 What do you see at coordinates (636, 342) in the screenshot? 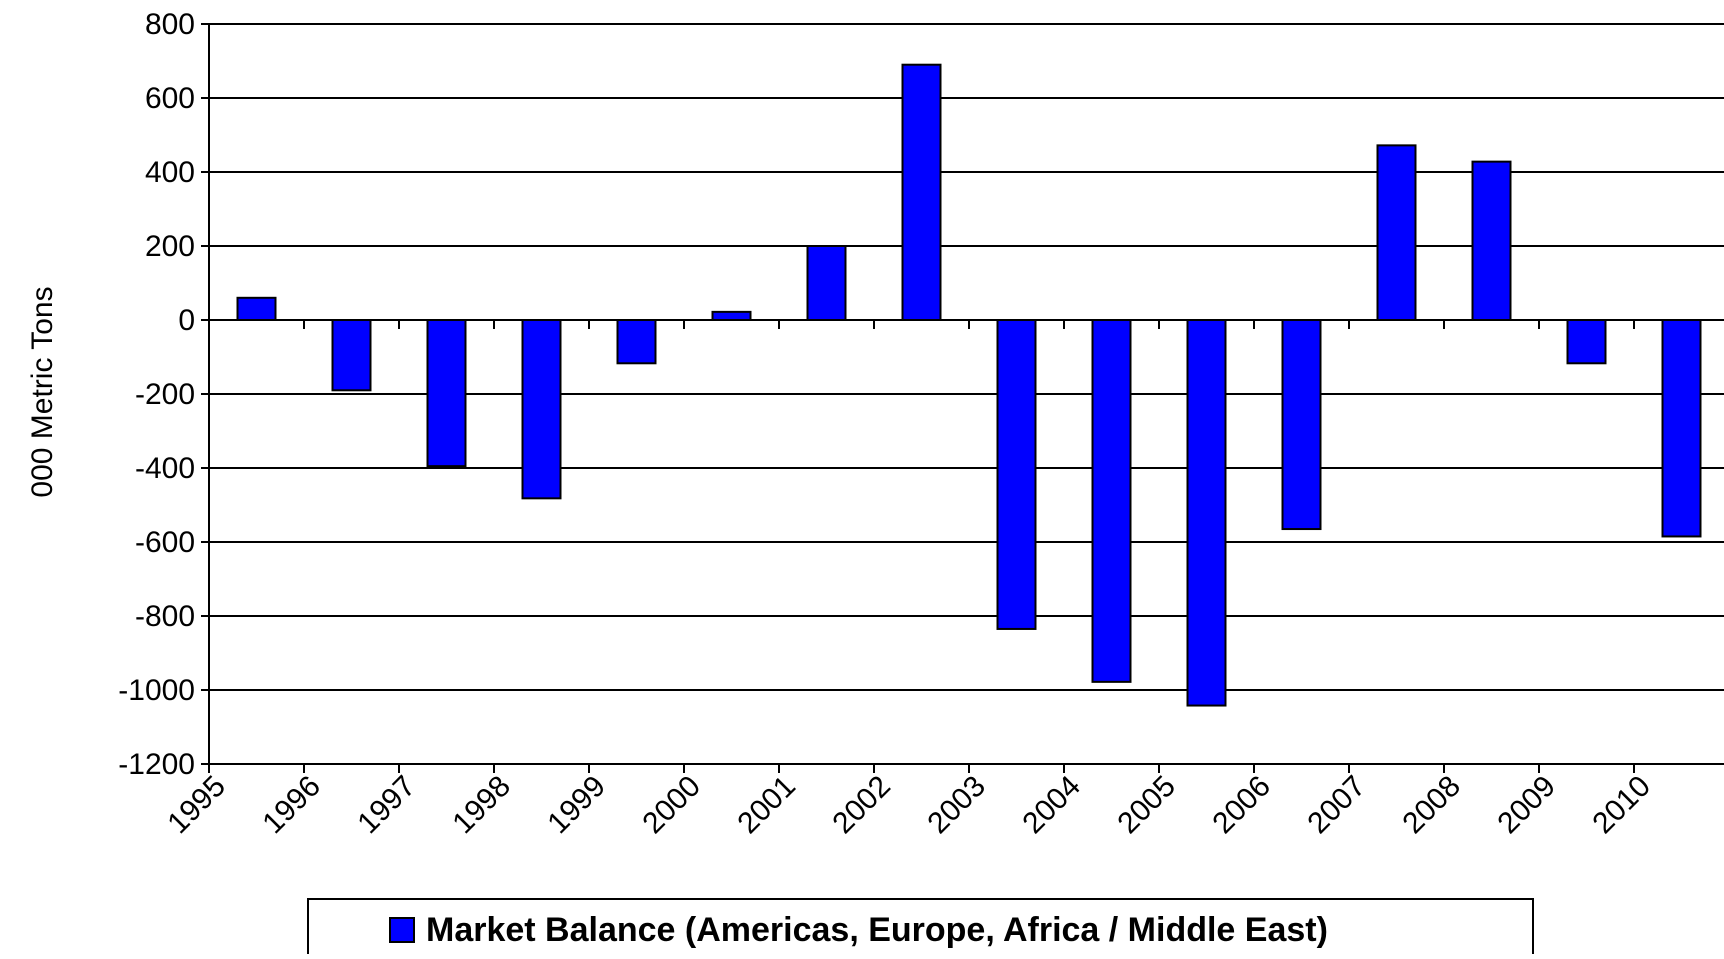
I see `bar-1999` at bounding box center [636, 342].